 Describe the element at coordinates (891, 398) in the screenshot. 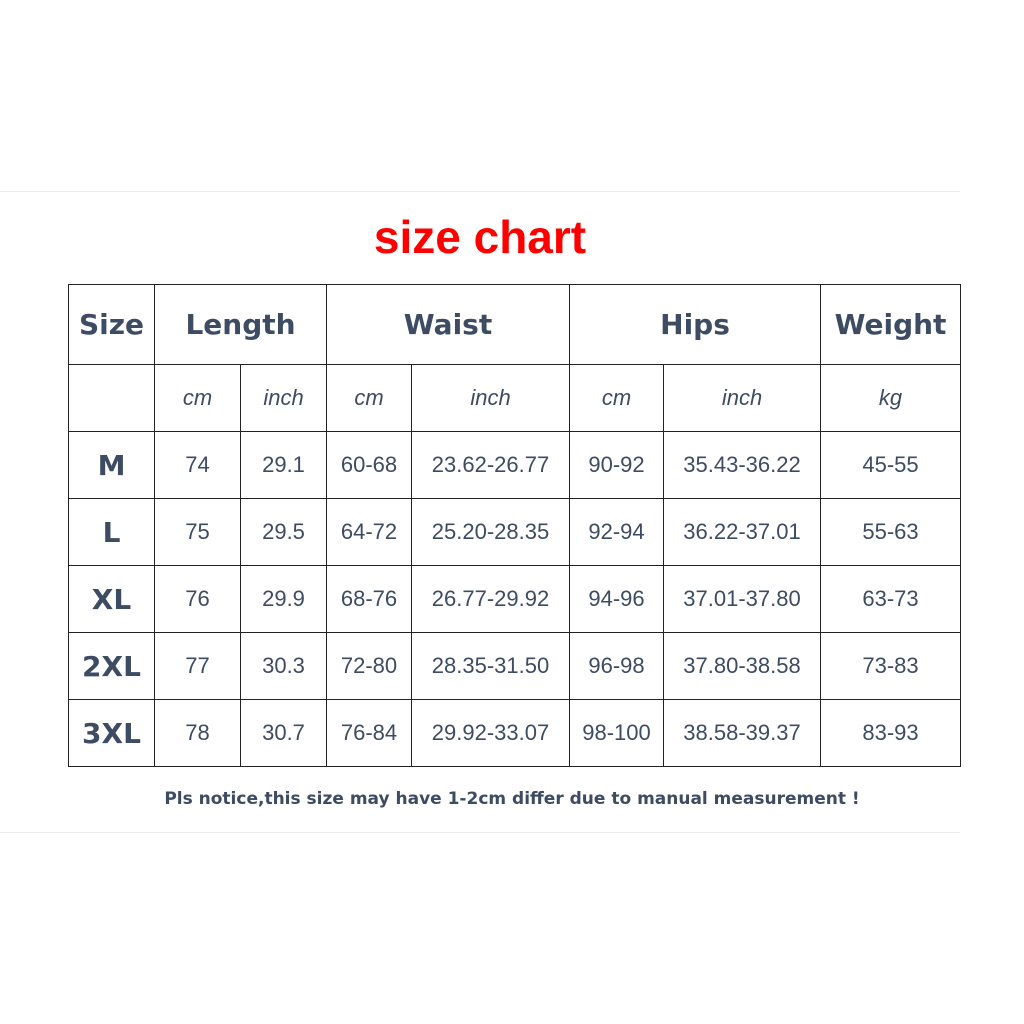

I see `unit-cell: kg` at that location.